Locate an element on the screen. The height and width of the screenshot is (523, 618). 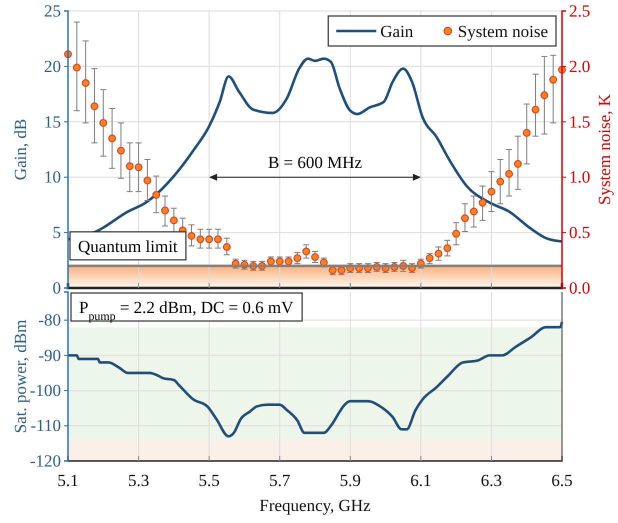
x-tick-label: 5.9 is located at coordinates (350, 480).